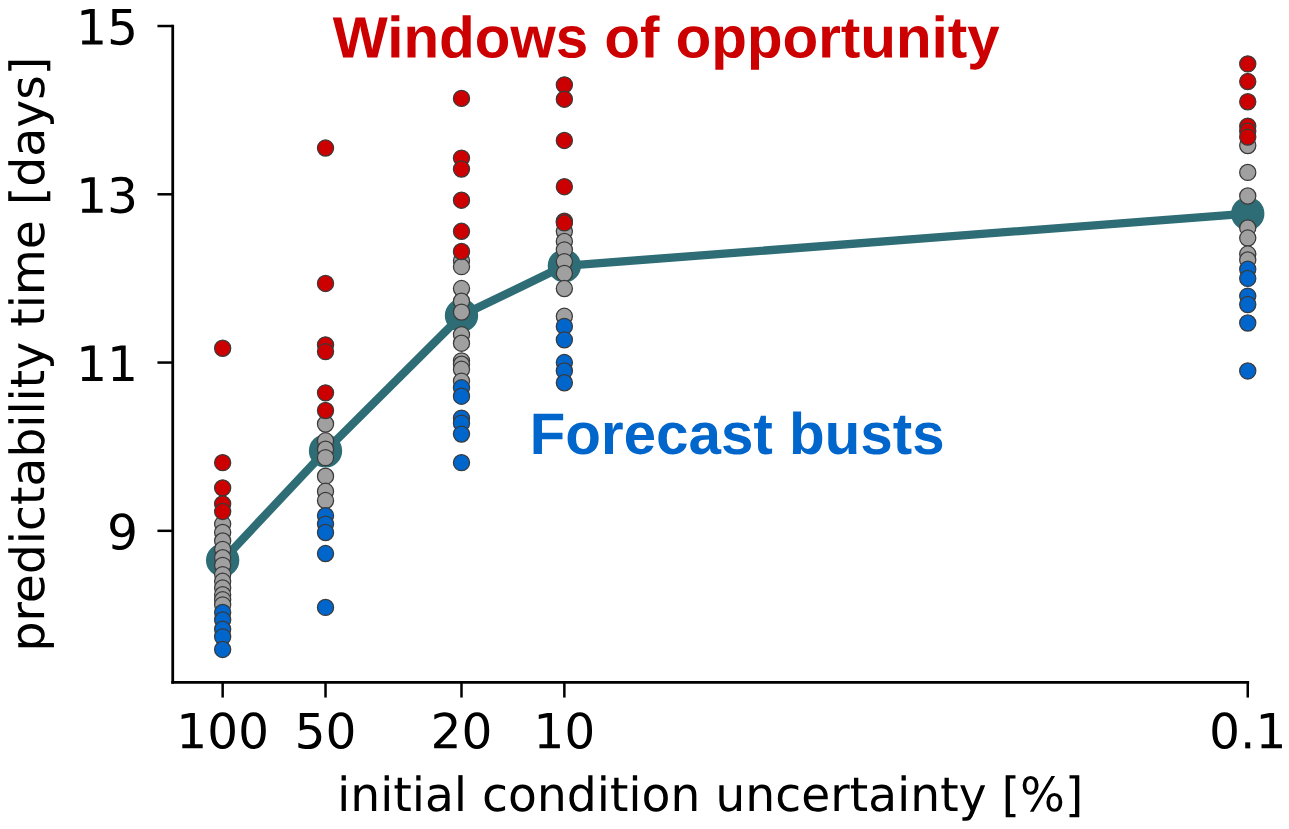 The width and height of the screenshot is (1289, 829). Describe the element at coordinates (107, 363) in the screenshot. I see `y-tick-label: 11` at that location.